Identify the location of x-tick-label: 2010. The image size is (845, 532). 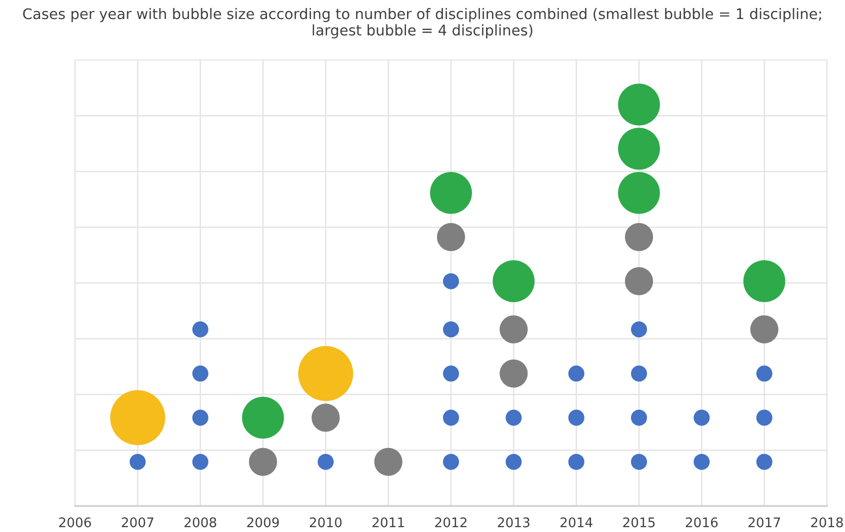
(326, 522).